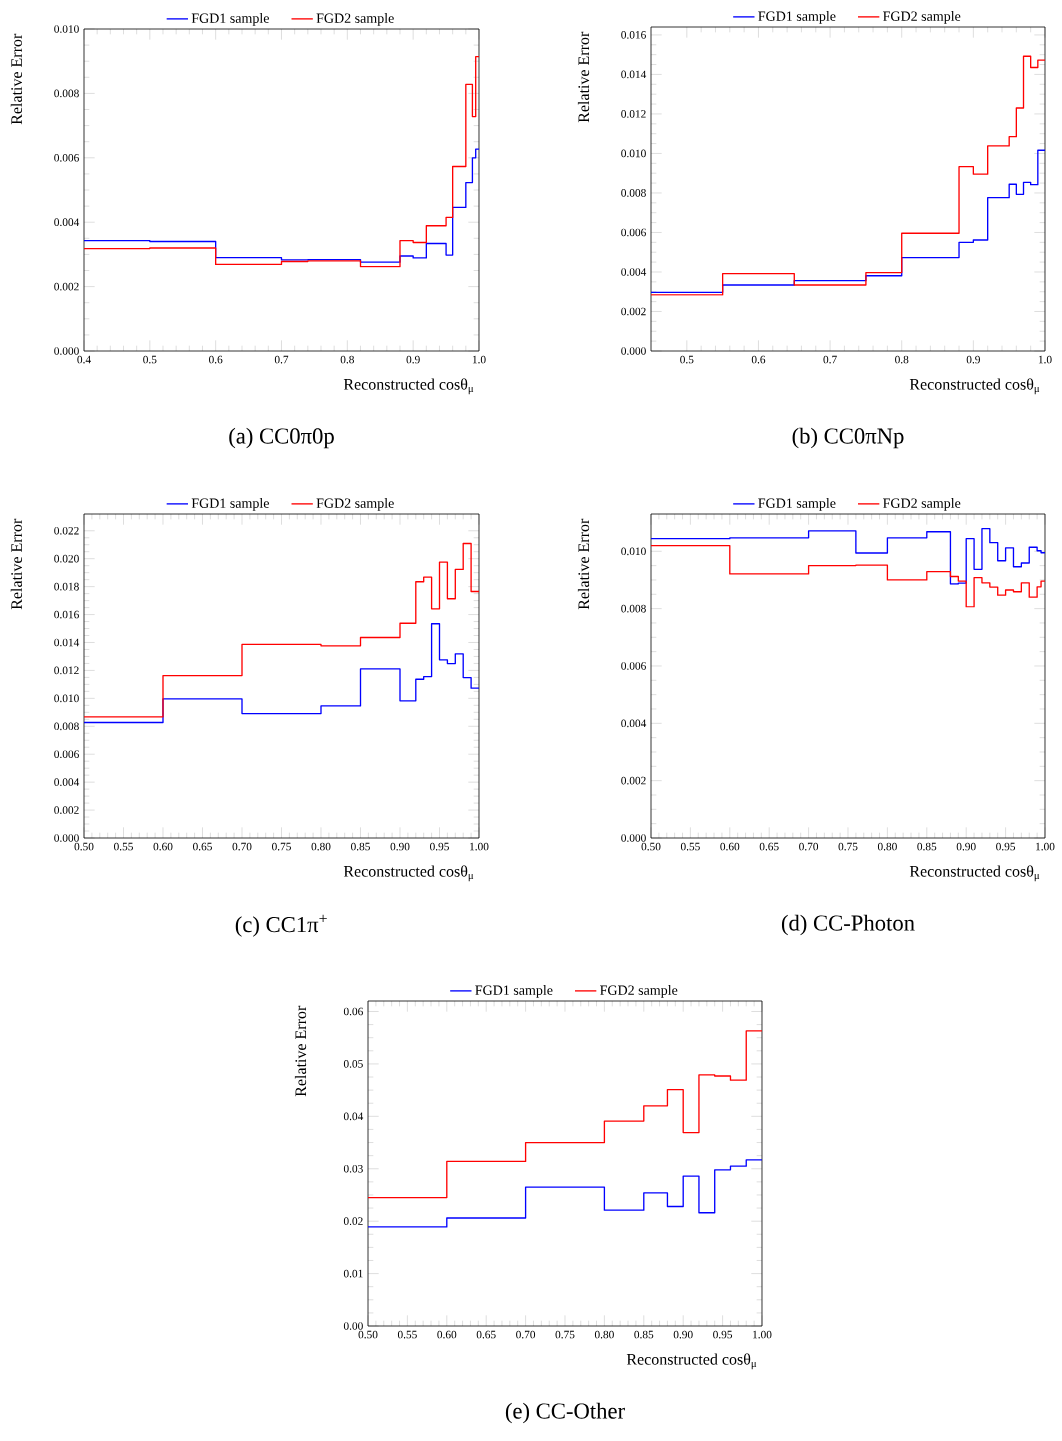 This screenshot has height=1441, width=1062. What do you see at coordinates (633, 114) in the screenshot?
I see `y-tick-label: 0.012` at bounding box center [633, 114].